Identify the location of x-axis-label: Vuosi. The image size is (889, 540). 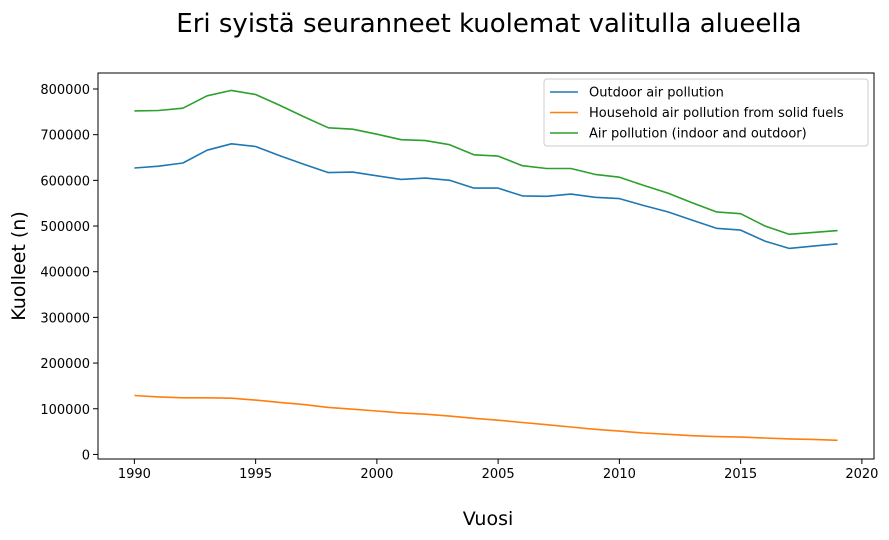
(488, 519).